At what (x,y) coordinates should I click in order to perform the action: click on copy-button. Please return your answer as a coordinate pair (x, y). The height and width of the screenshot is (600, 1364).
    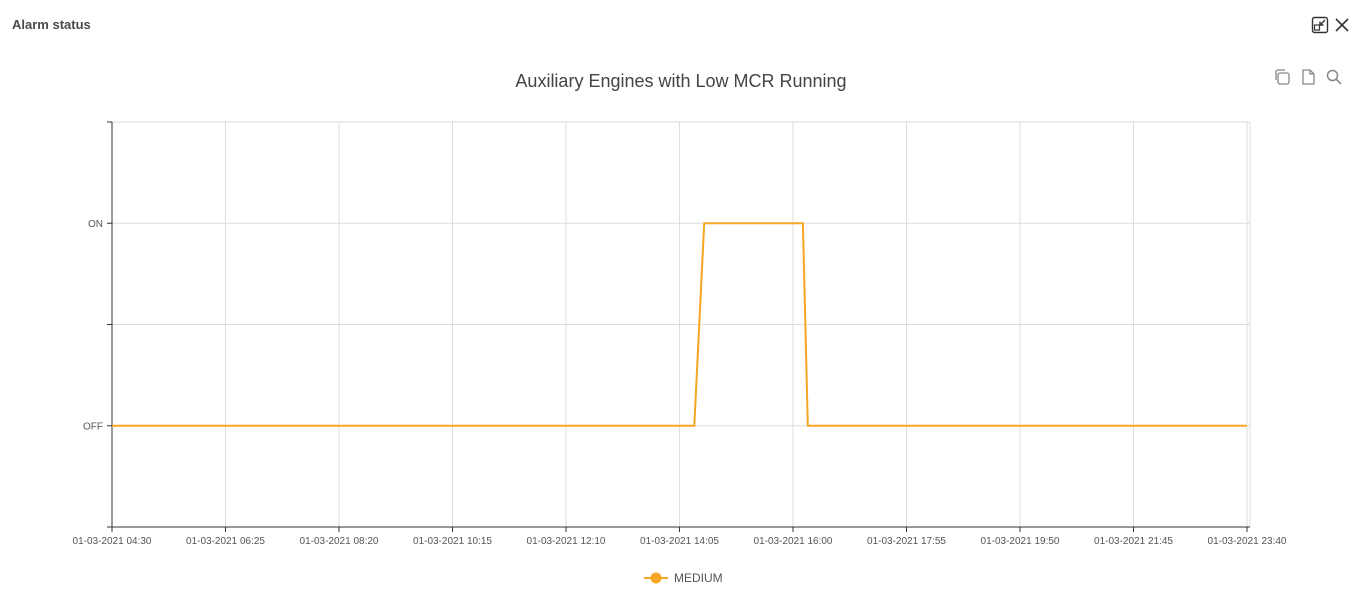
    Looking at the image, I should click on (1282, 77).